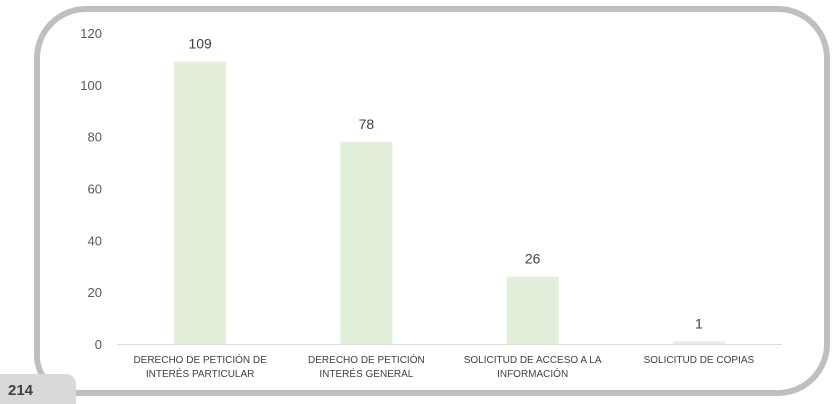 The image size is (838, 404). Describe the element at coordinates (91, 85) in the screenshot. I see `y-tick-label-5: 100` at that location.